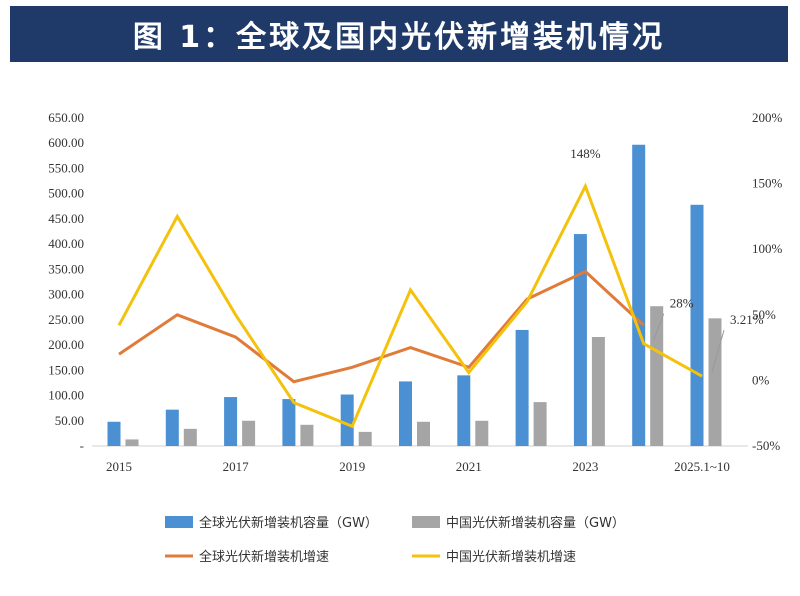 This screenshot has width=800, height=596. Describe the element at coordinates (682, 303) in the screenshot. I see `data-label: 28%` at that location.